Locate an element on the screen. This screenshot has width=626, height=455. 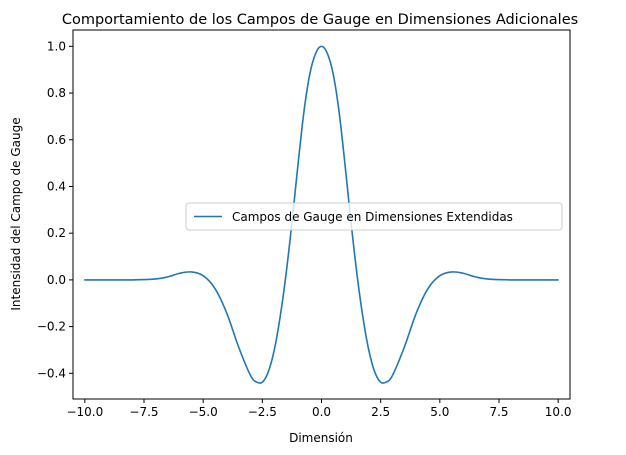
x-tick-label: 2.5 is located at coordinates (380, 412).